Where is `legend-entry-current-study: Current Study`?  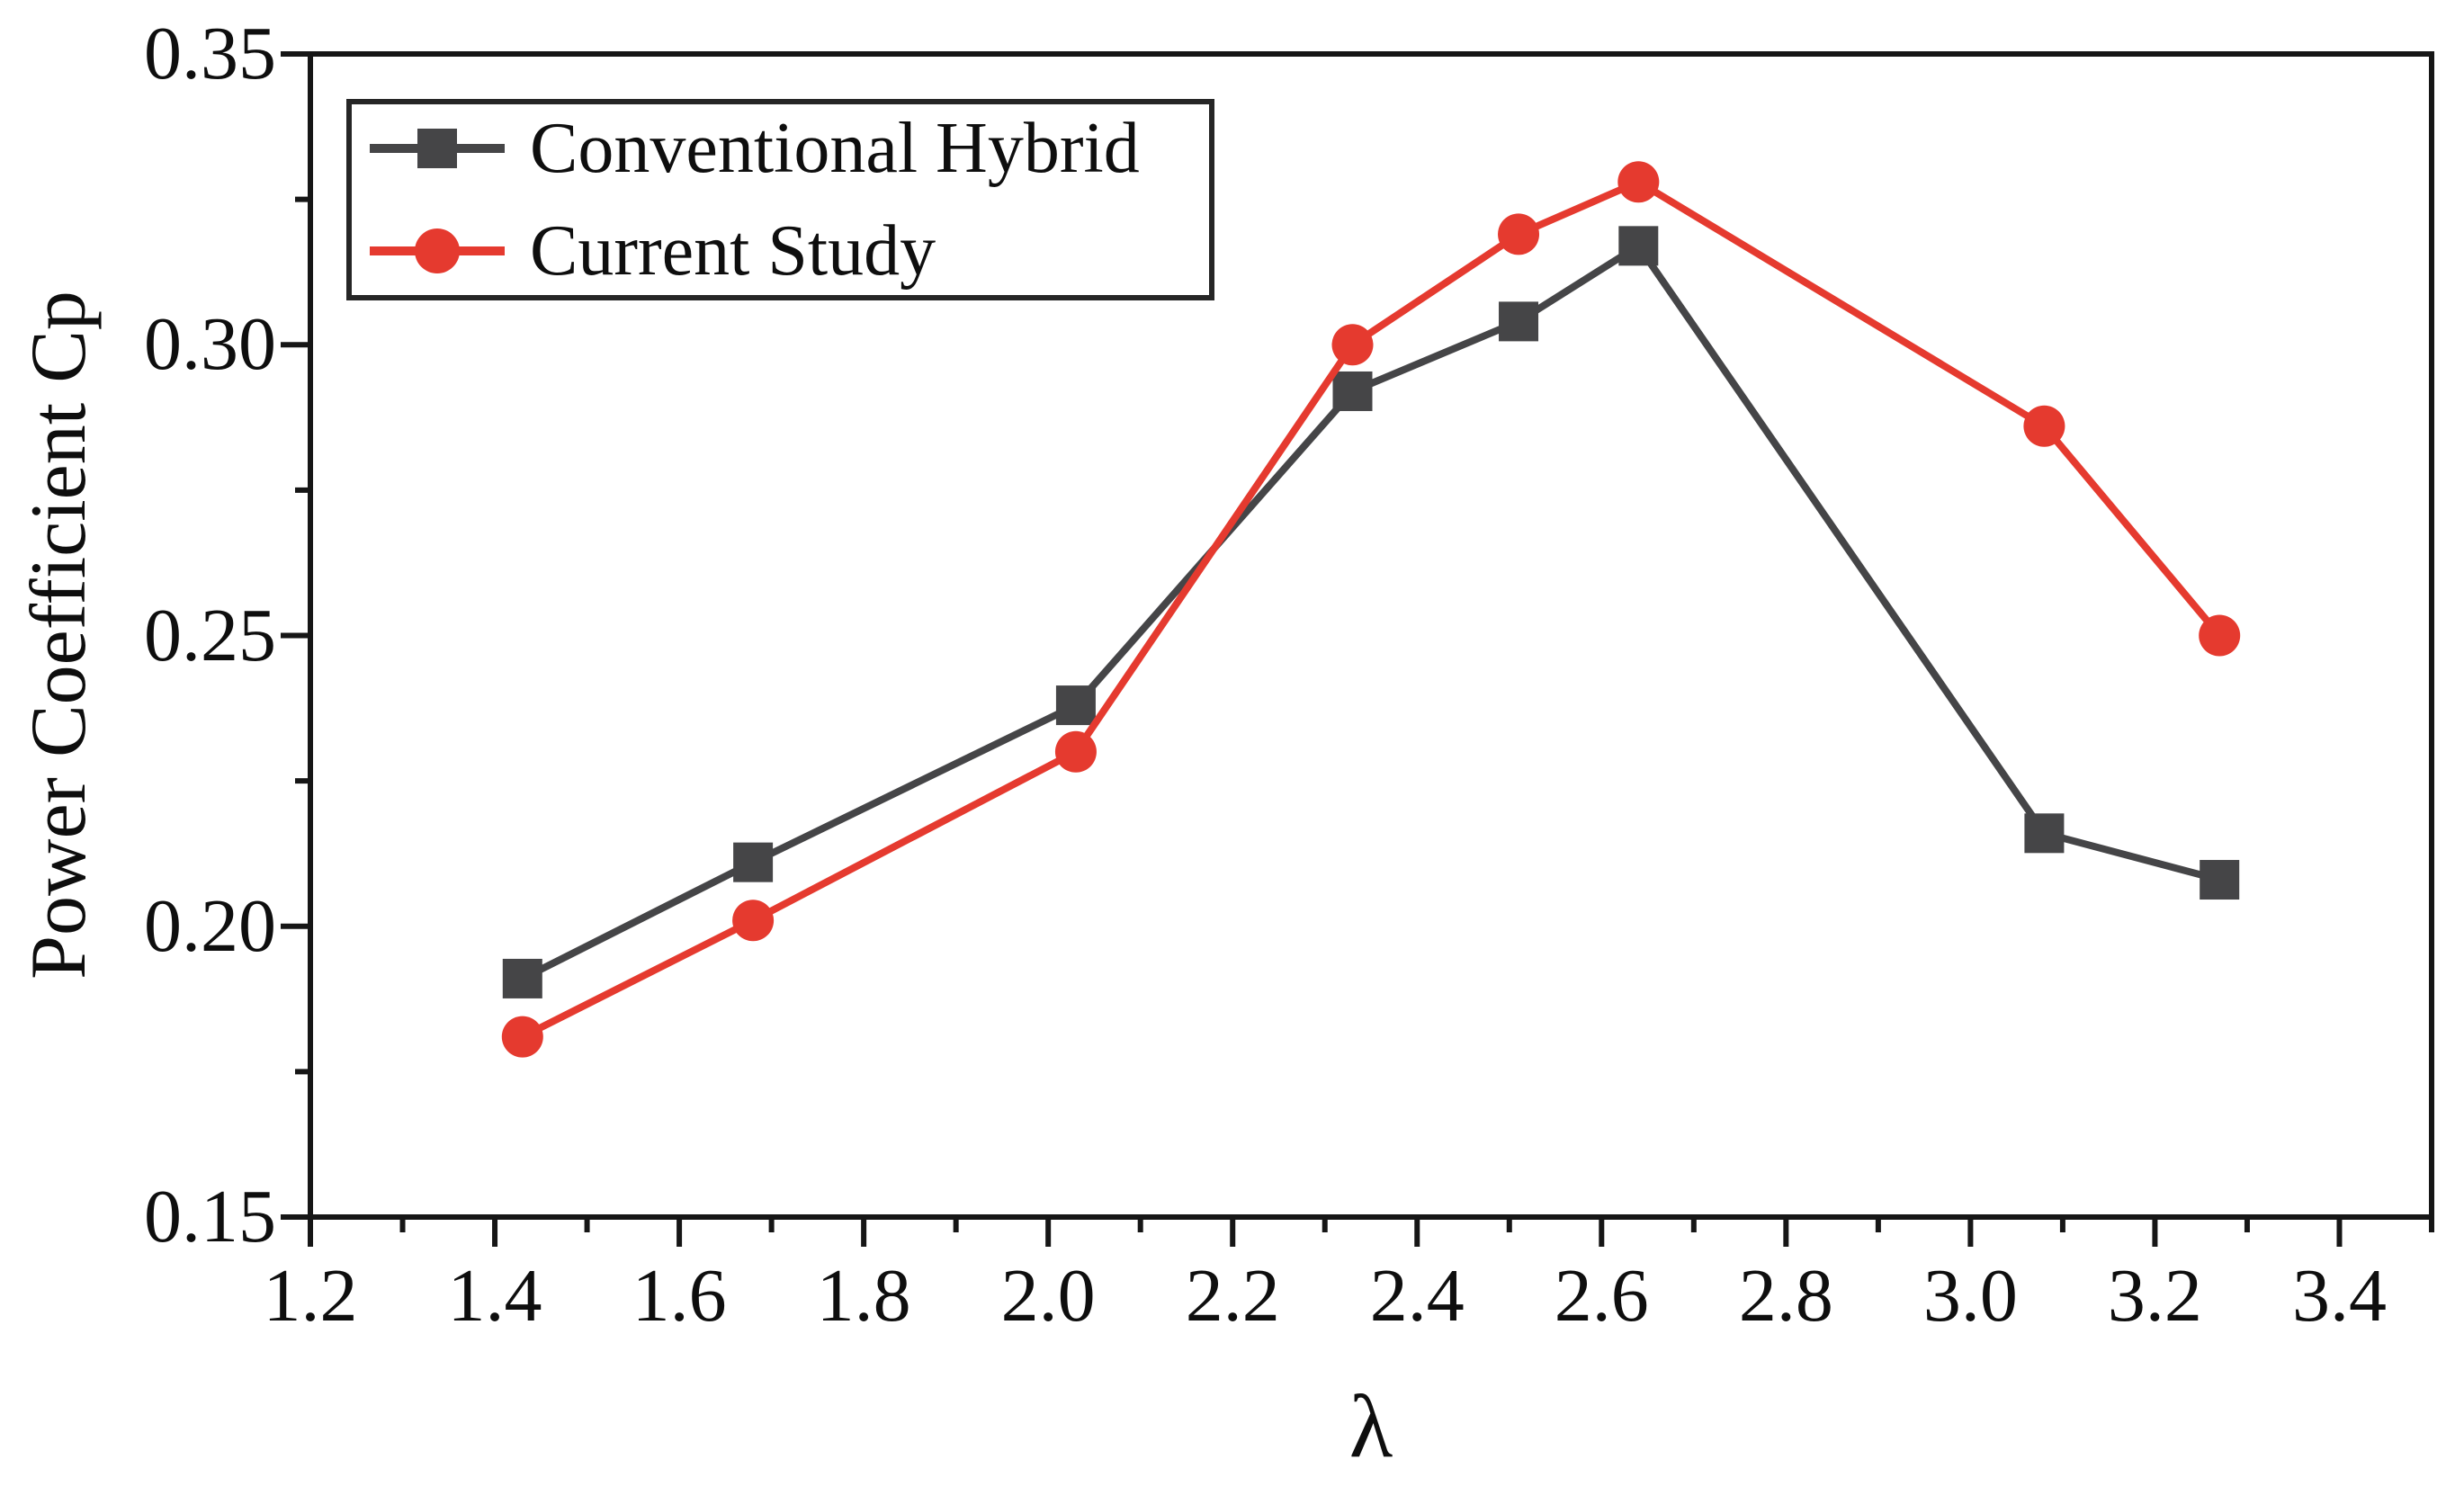 legend-entry-current-study: Current Study is located at coordinates (789, 251).